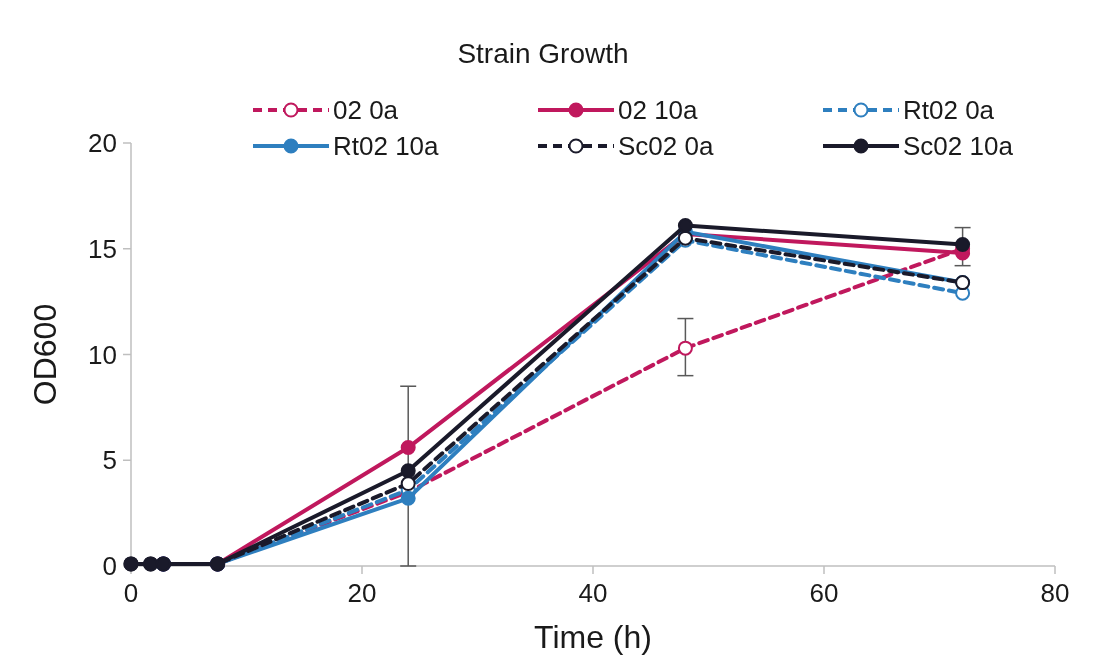 This screenshot has height=664, width=1113. I want to click on legend-label: 02 0a, so click(366, 110).